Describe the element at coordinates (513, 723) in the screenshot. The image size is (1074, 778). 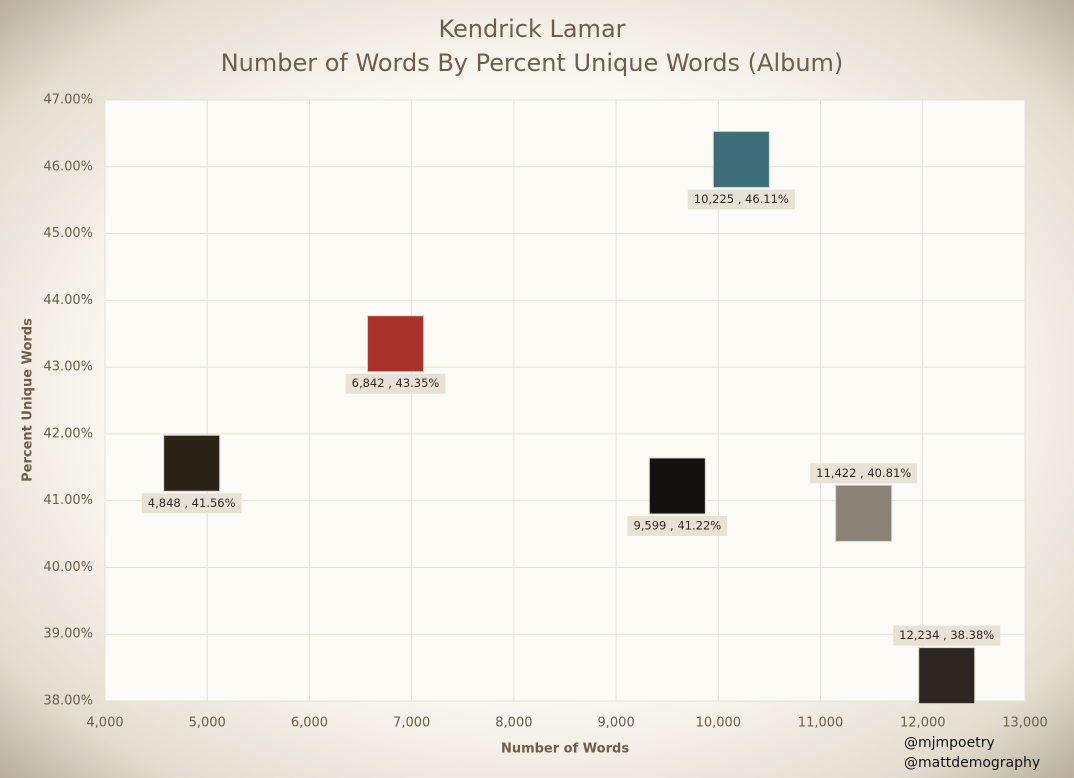
I see `x-tick-label: 8,000` at that location.